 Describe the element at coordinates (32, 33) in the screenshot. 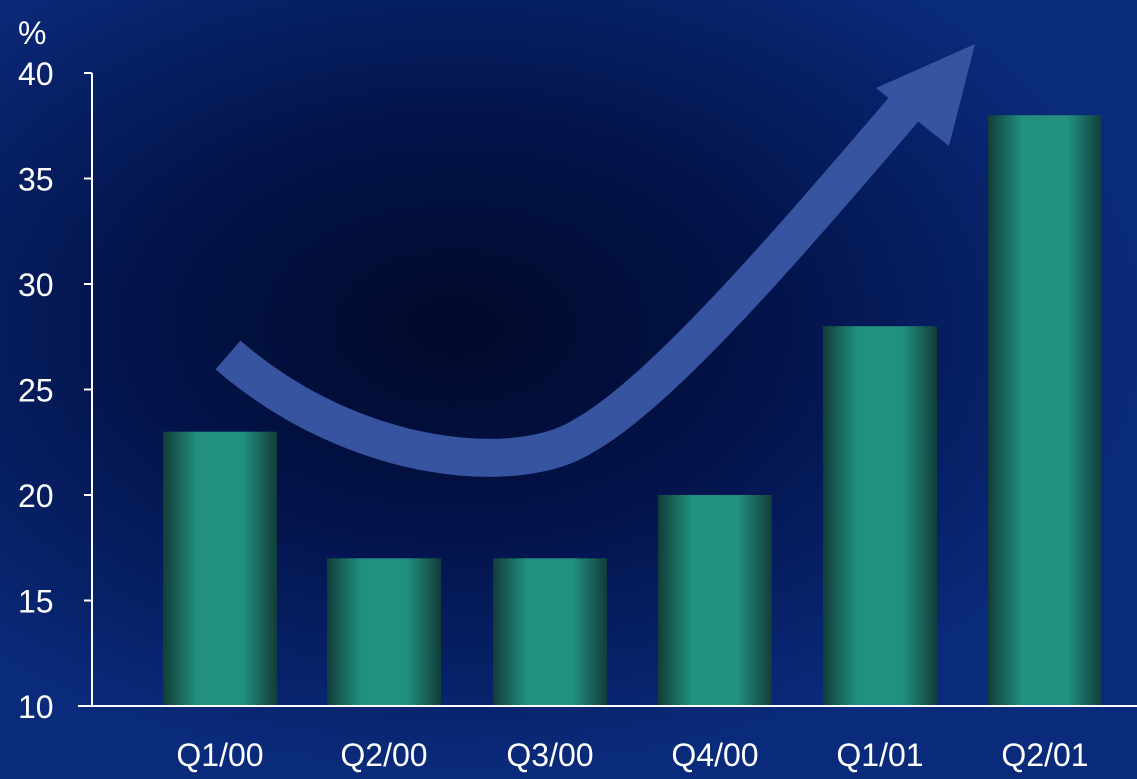

I see `y-axis-unit-label: %` at that location.